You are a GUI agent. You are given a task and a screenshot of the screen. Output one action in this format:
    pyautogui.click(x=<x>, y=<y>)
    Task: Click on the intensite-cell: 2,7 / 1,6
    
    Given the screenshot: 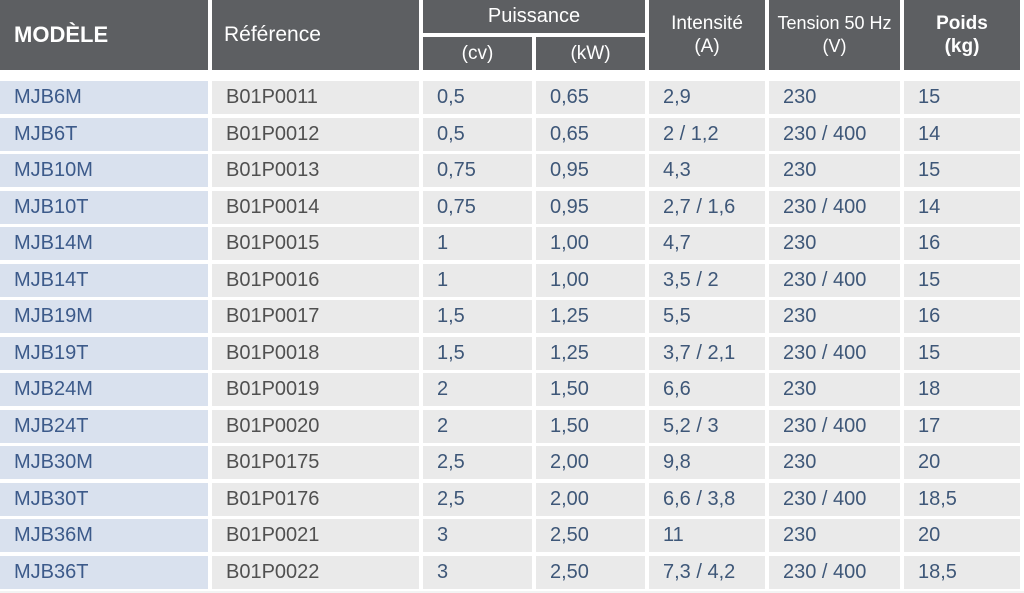 What is the action you would take?
    pyautogui.click(x=707, y=207)
    